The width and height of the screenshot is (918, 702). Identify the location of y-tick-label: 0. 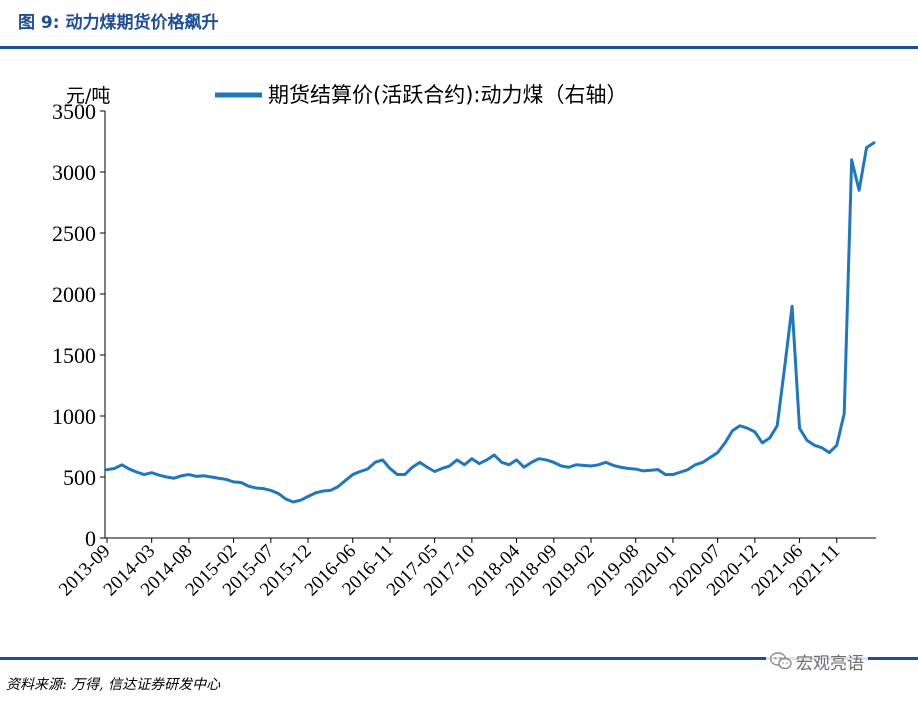
(90, 538).